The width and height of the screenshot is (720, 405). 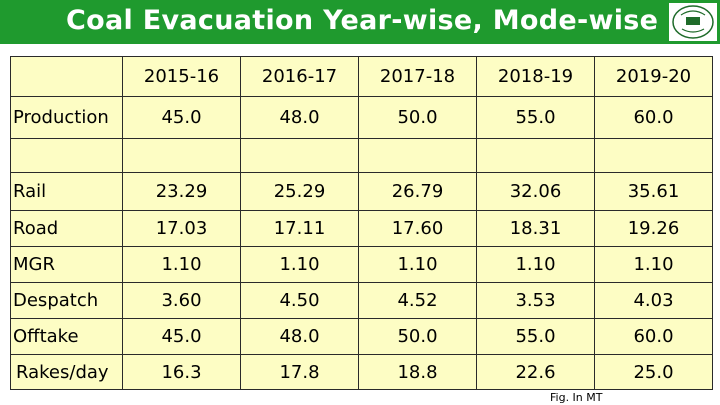 I want to click on row-label: Despatch, so click(x=66, y=300).